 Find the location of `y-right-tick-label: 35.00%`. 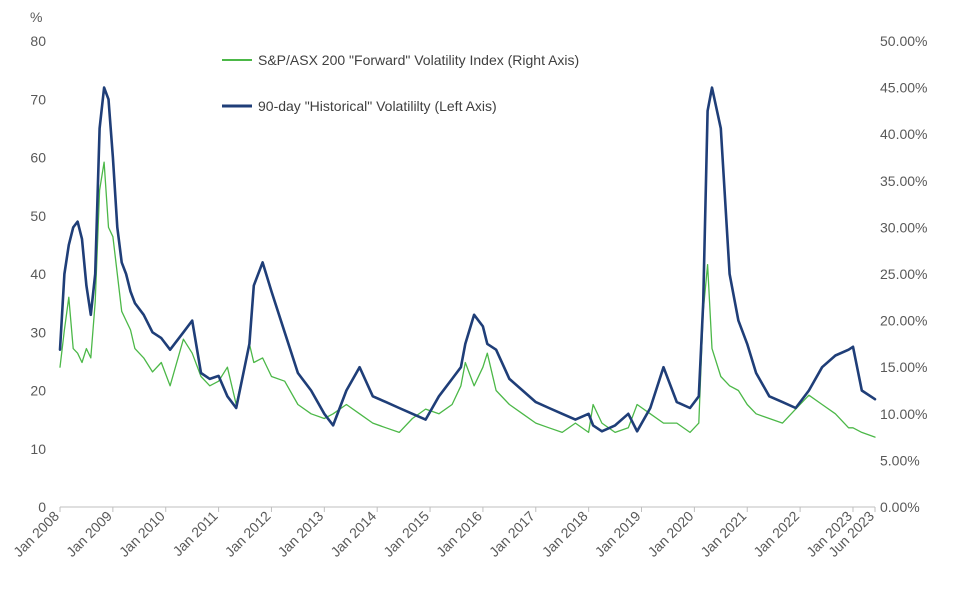

y-right-tick-label: 35.00% is located at coordinates (903, 181).